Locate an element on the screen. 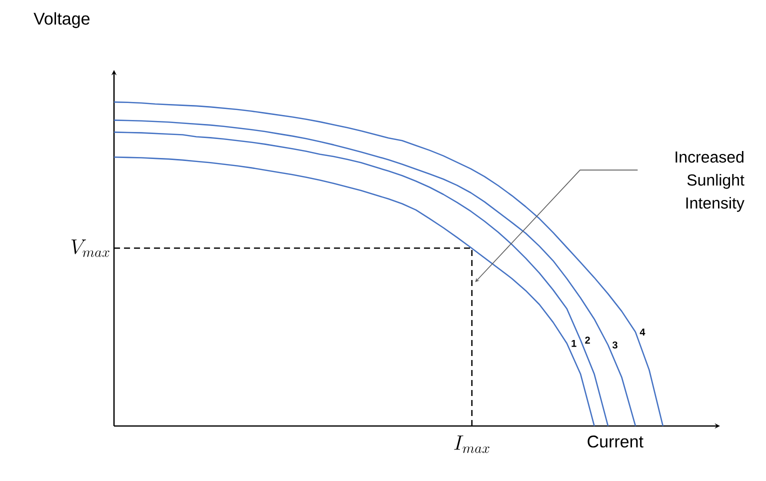 This screenshot has height=481, width=766. series-label: 2 is located at coordinates (587, 340).